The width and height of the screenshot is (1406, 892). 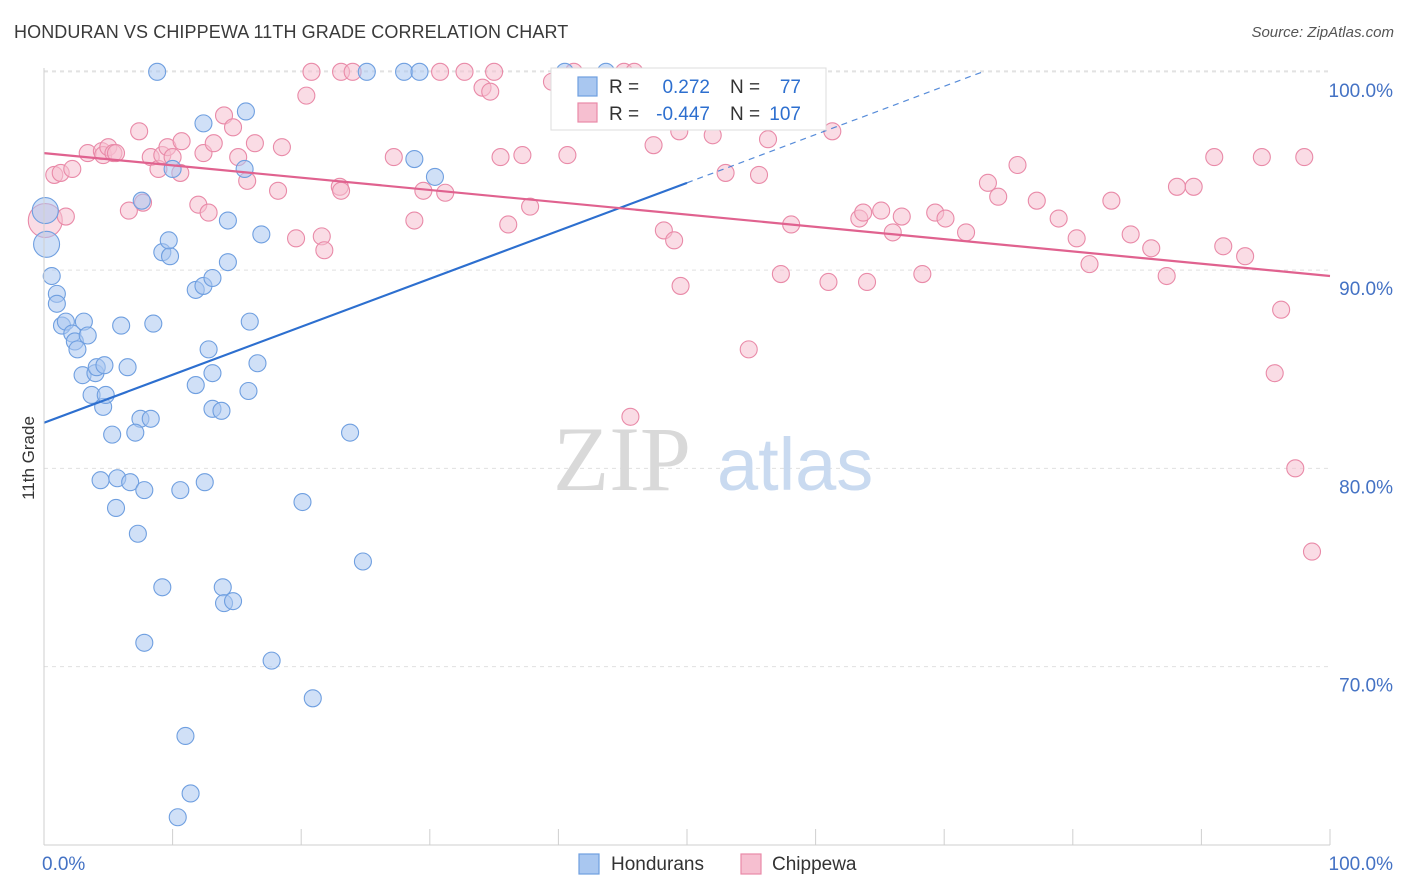 I want to click on stats-legend: R = 0.272 N = 77 R = -0.447 N = 107, so click(x=688, y=99).